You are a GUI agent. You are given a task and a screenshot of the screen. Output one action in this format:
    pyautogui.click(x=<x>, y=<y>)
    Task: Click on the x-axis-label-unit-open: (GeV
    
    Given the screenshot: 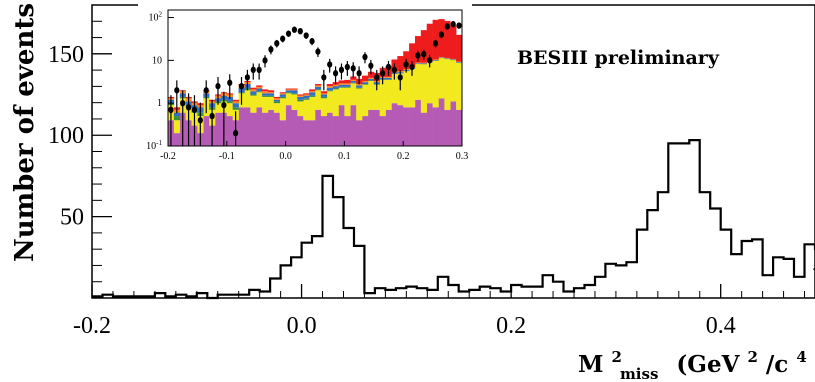 What is the action you would take?
    pyautogui.click(x=708, y=364)
    